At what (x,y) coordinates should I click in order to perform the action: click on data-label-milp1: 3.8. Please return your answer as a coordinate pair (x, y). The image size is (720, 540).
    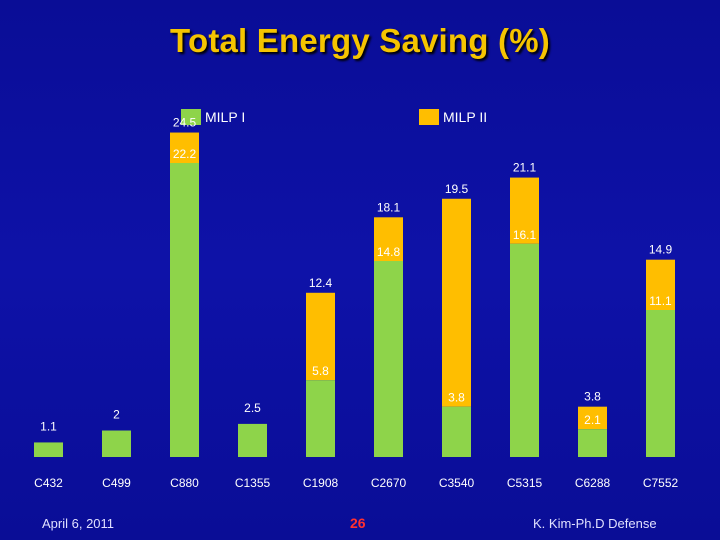
    Looking at the image, I should click on (456, 398).